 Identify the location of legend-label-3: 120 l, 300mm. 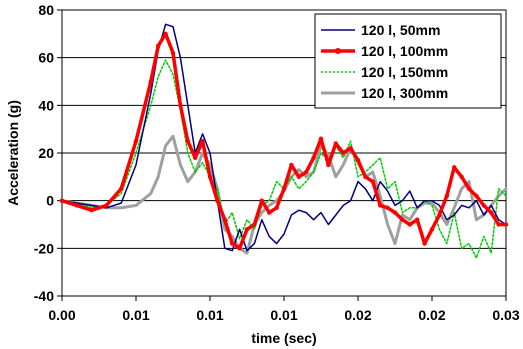
(404, 93).